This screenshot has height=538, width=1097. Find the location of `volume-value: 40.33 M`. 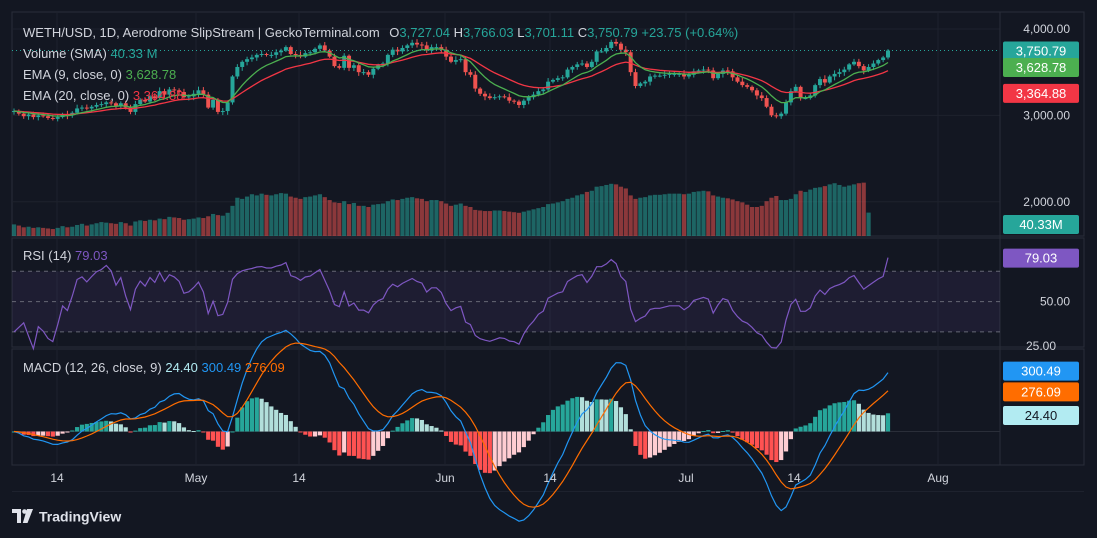

volume-value: 40.33 M is located at coordinates (134, 53).